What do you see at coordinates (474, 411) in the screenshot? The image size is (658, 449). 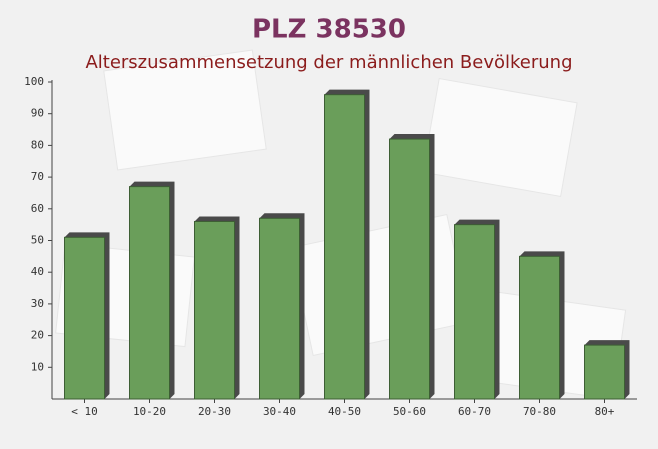 I see `x-tick-label: 60-70` at bounding box center [474, 411].